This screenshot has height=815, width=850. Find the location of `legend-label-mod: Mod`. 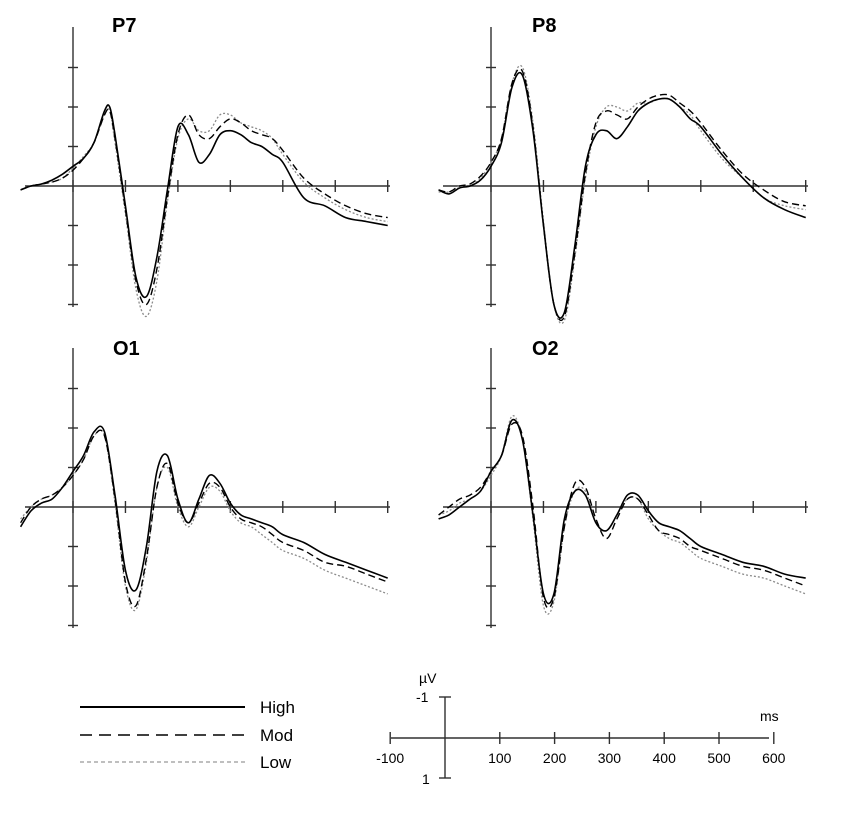

legend-label-mod: Mod is located at coordinates (276, 735).